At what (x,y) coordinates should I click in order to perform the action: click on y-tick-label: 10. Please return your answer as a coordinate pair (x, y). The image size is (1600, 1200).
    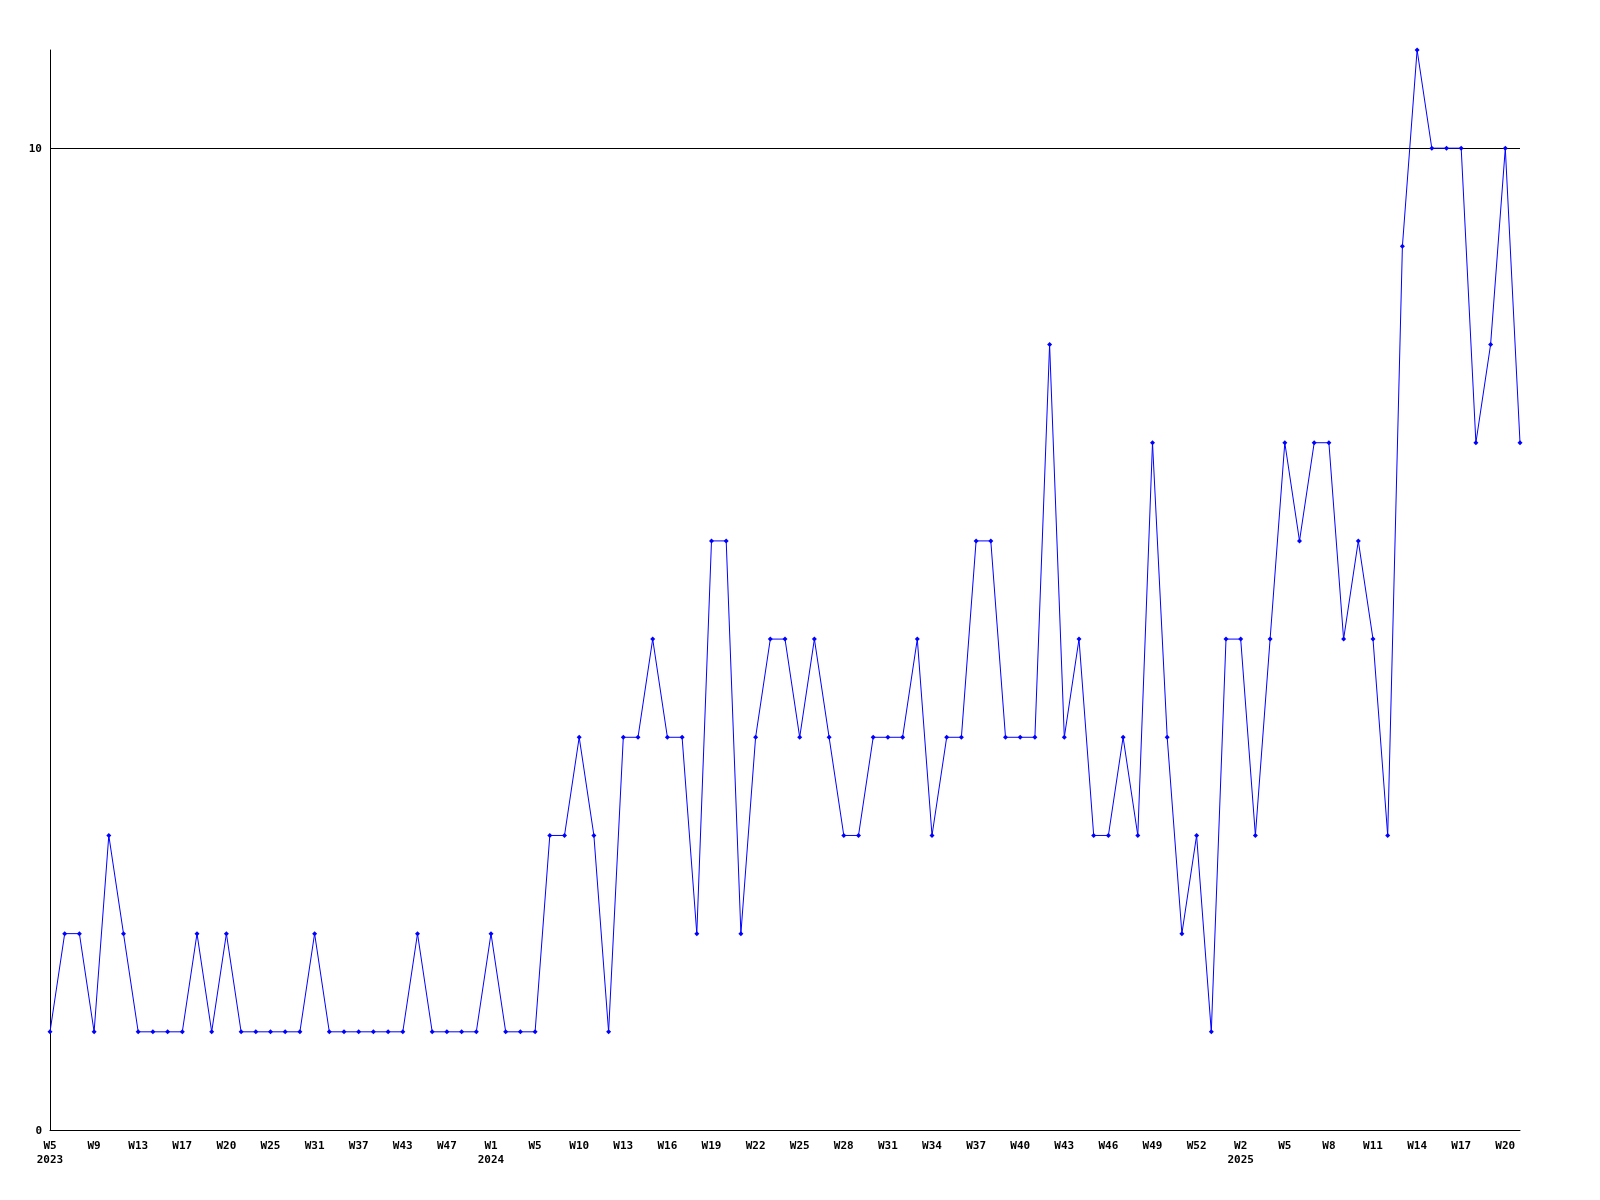
    Looking at the image, I should click on (35, 148).